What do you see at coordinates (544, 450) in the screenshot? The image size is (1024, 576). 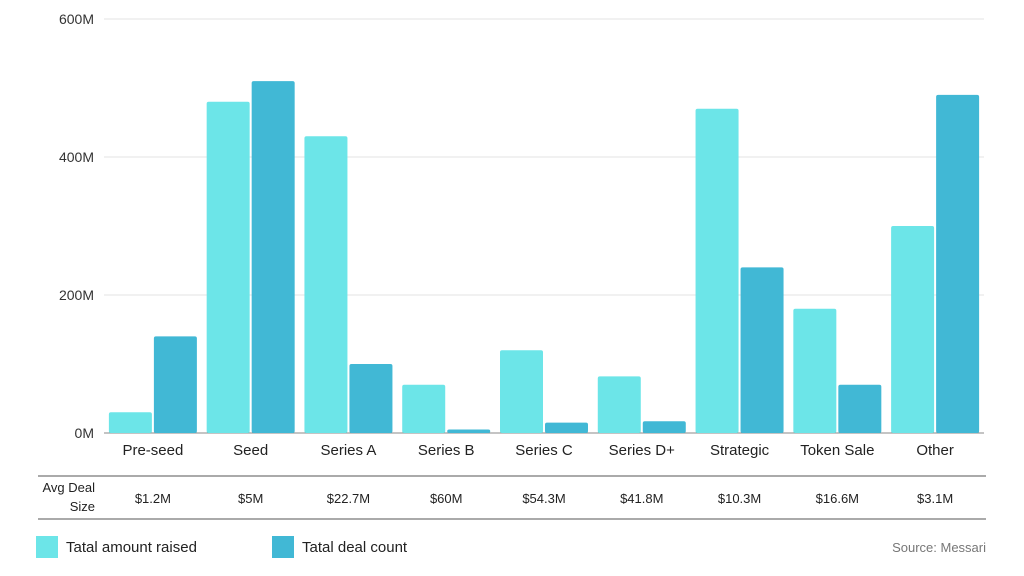 I see `x-category-label: Series C` at bounding box center [544, 450].